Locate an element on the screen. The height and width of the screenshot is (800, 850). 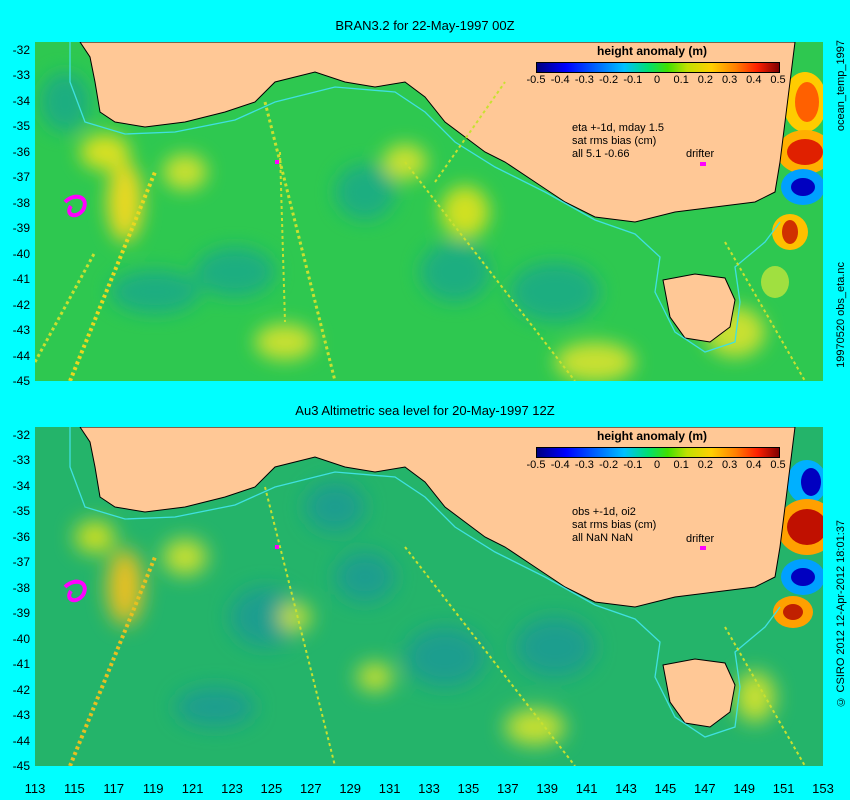
x-tick-label: 115 is located at coordinates (74, 788).